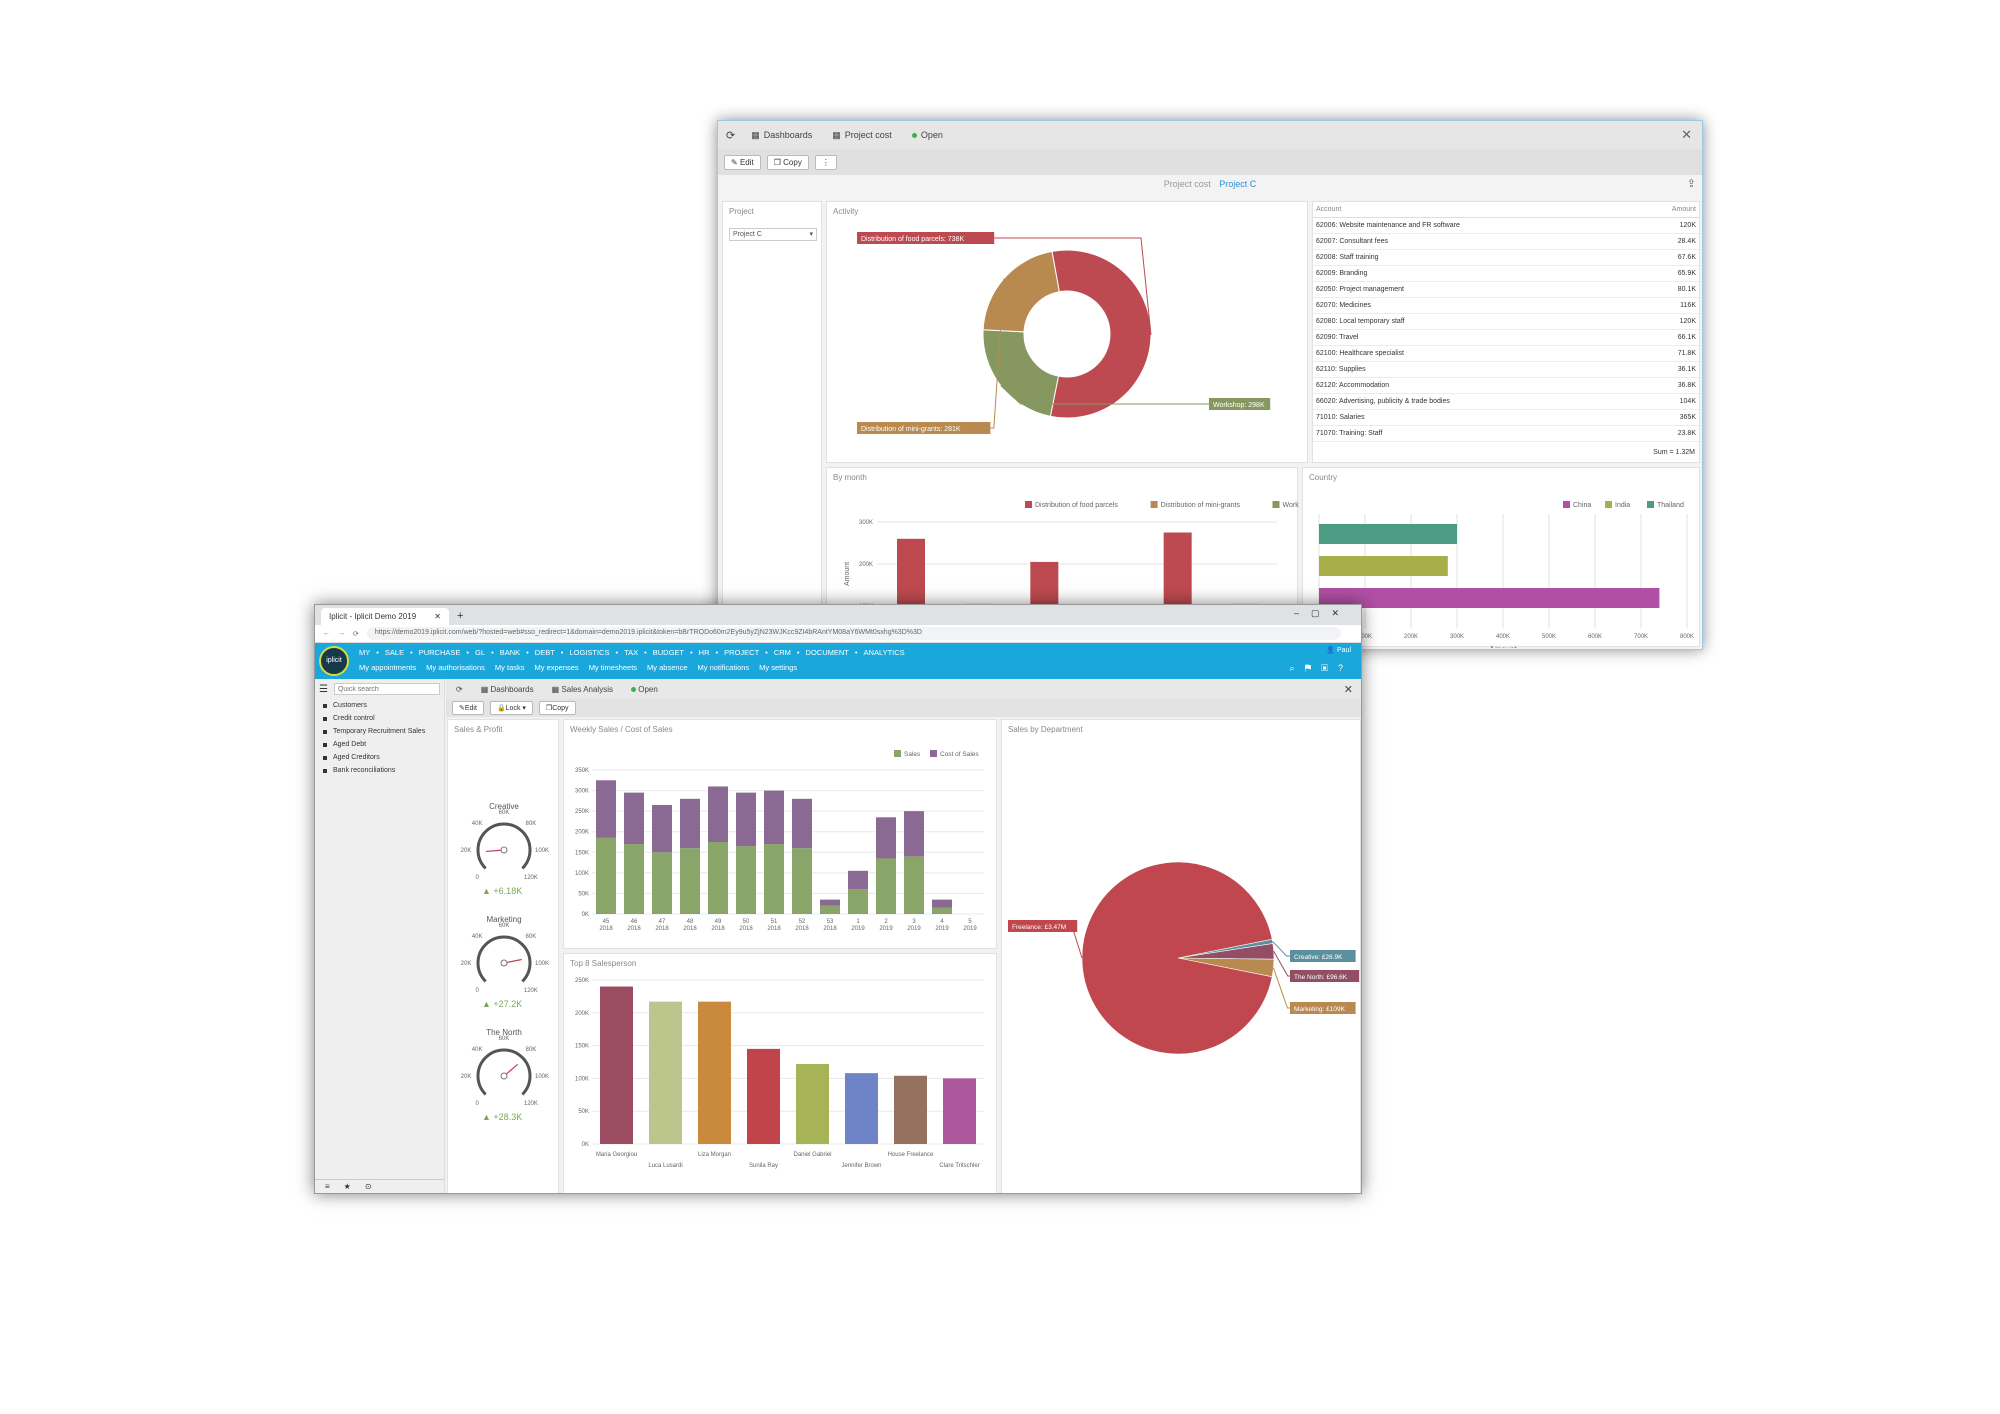 This screenshot has width=2000, height=1414. What do you see at coordinates (480, 652) in the screenshot?
I see `nav-module-item: GL` at bounding box center [480, 652].